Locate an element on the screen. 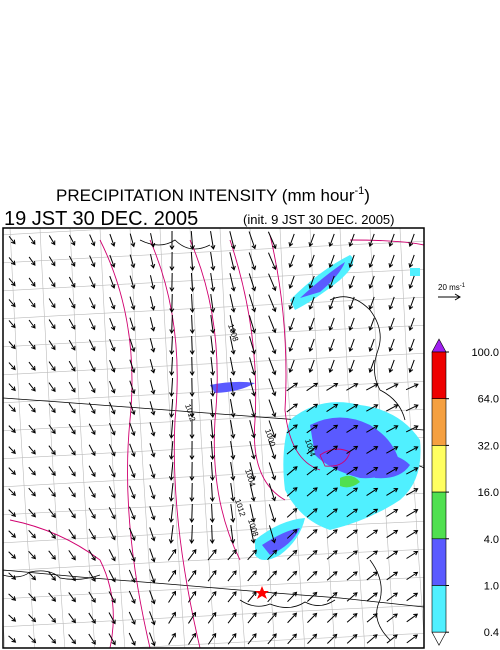 The image size is (500, 650). colorbar-label: 100.0 is located at coordinates (485, 353).